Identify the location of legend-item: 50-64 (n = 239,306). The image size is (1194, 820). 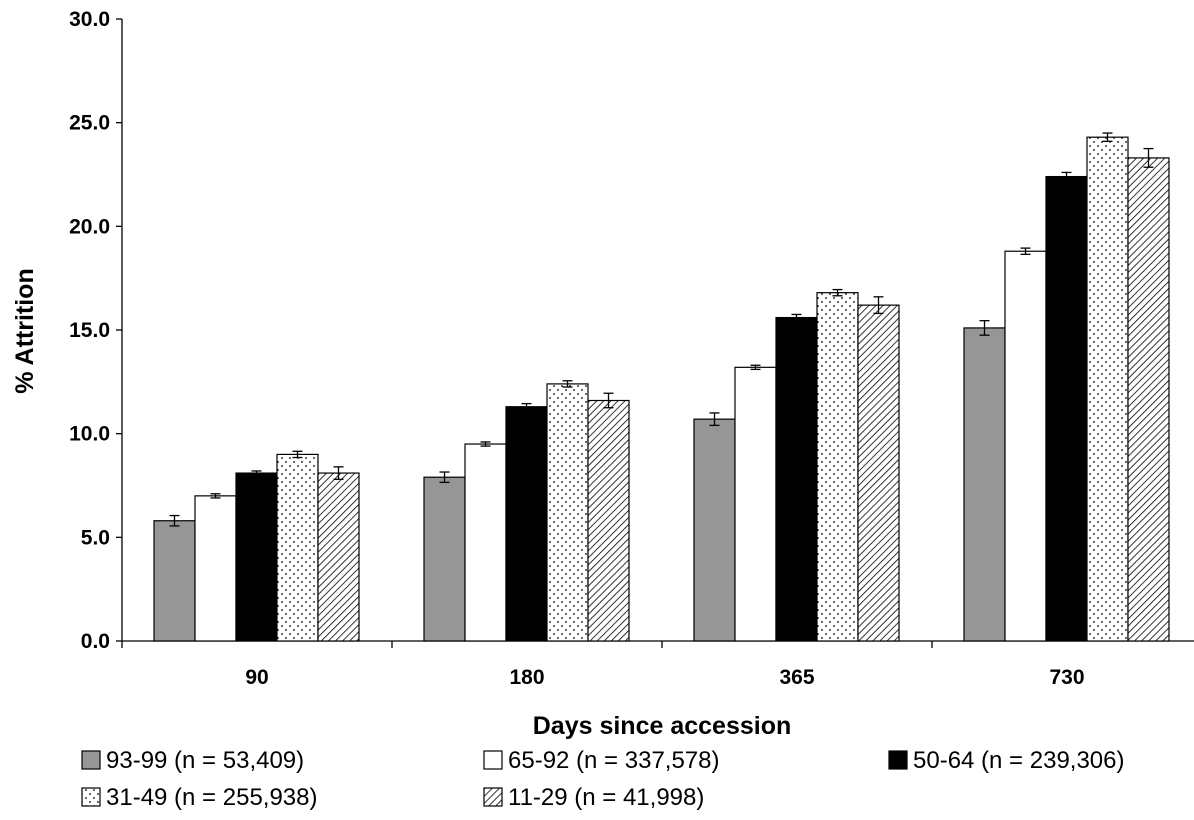
(1006, 760).